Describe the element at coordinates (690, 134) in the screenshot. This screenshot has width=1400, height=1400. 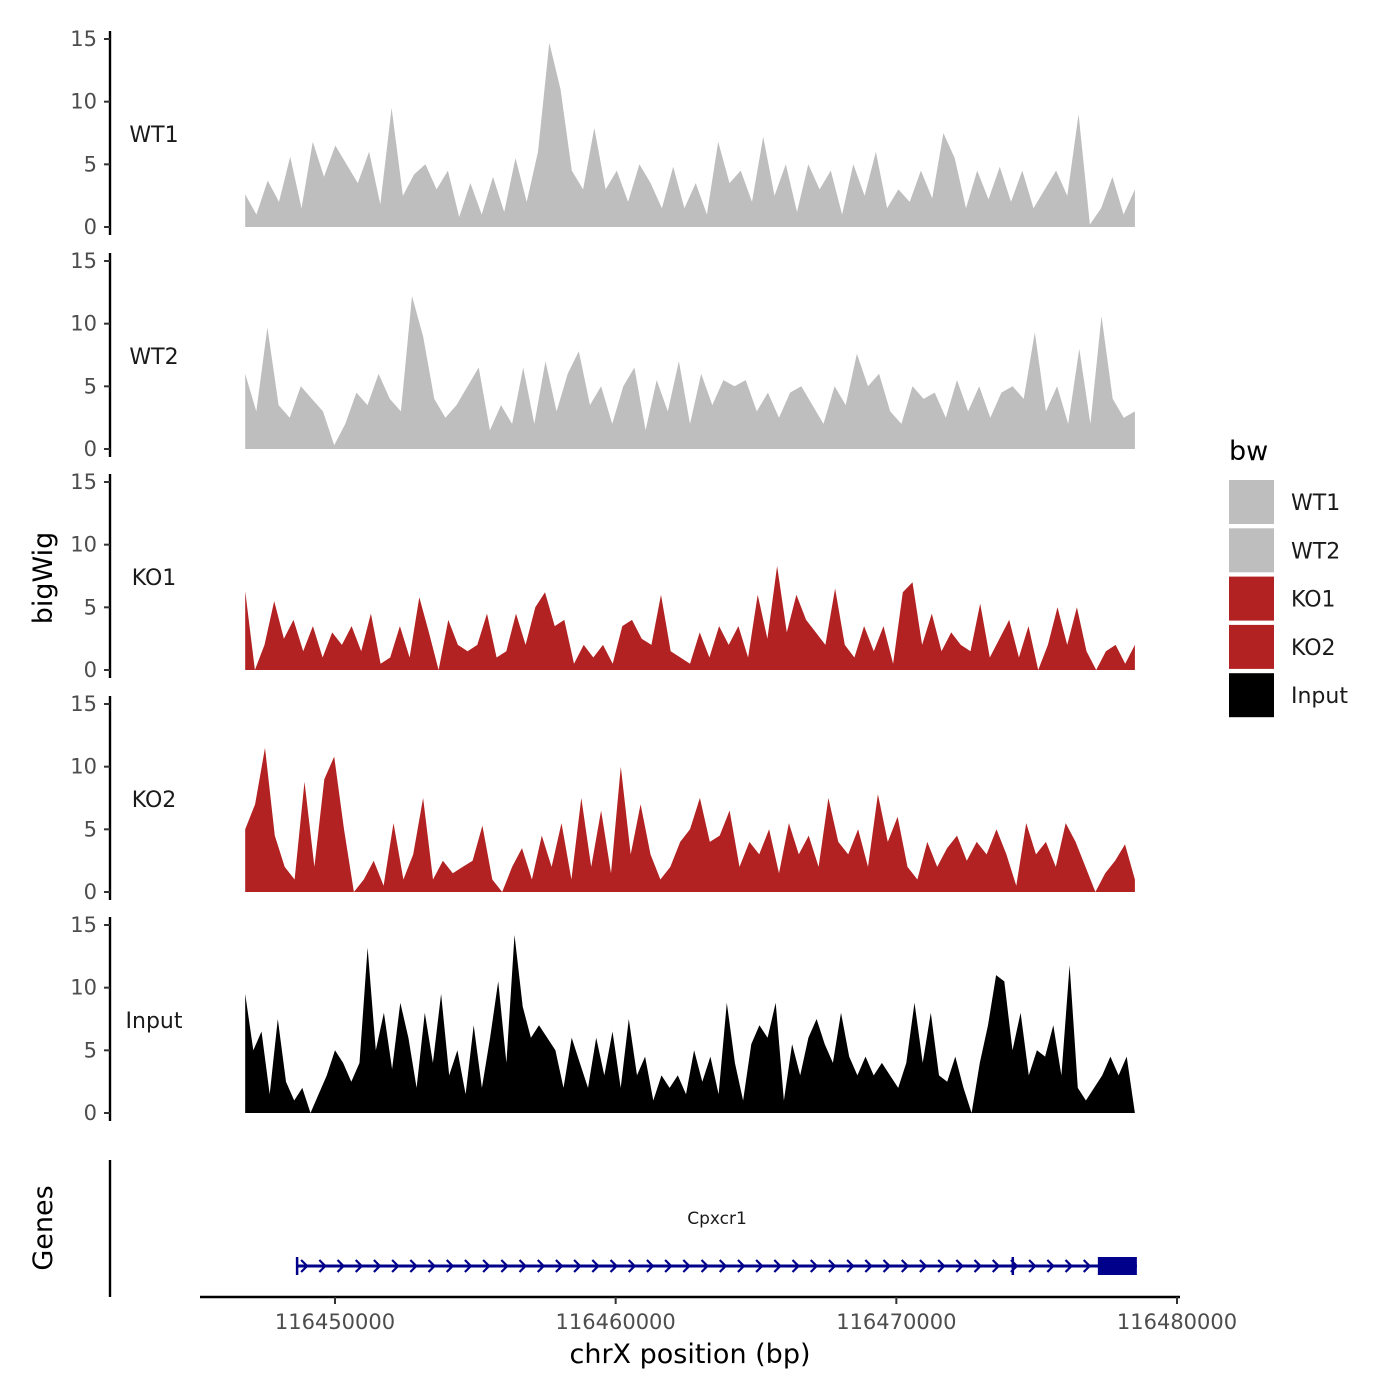
I see `coverage-area-wt1` at that location.